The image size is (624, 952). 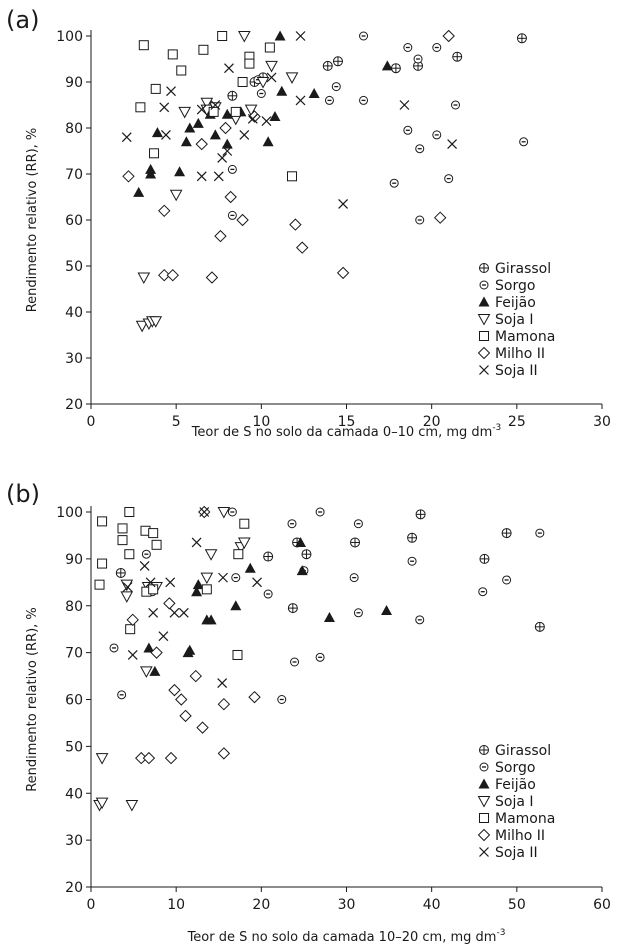 I want to click on series-sorgo, so click(x=327, y=605).